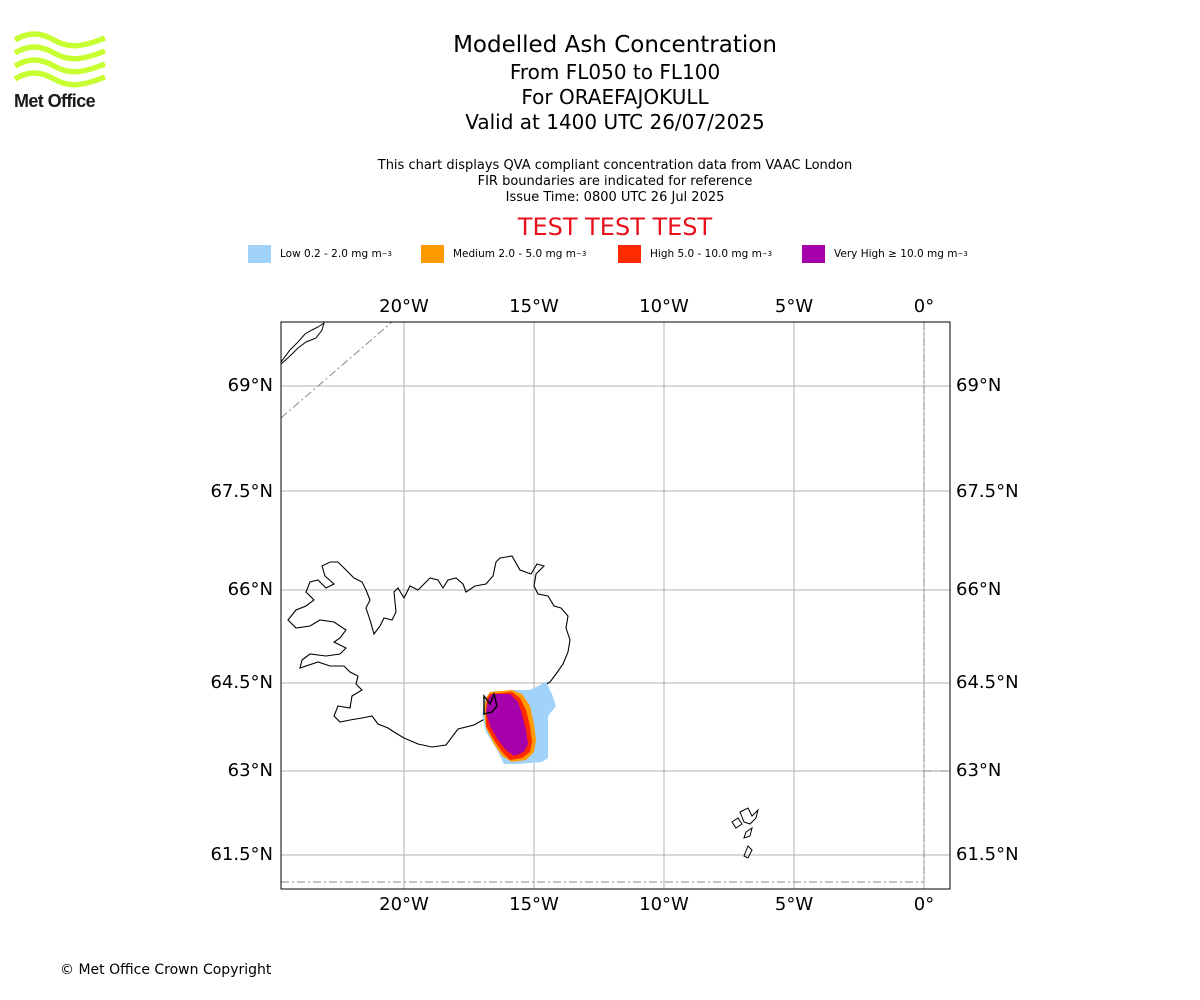  What do you see at coordinates (507, 725) in the screenshot?
I see `ash-very-high-contour` at bounding box center [507, 725].